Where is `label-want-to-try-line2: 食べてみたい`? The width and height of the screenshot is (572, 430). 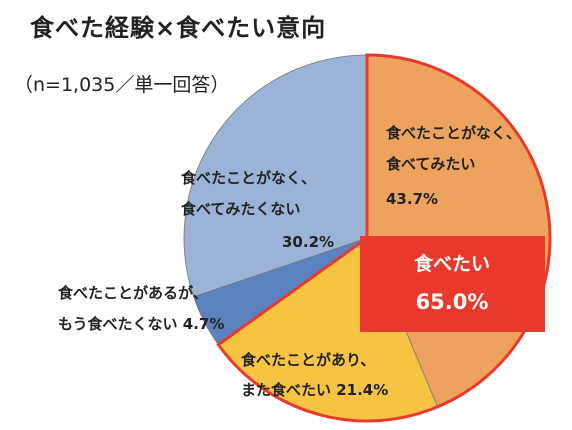
label-want-to-try-line2: 食べてみたい is located at coordinates (430, 164).